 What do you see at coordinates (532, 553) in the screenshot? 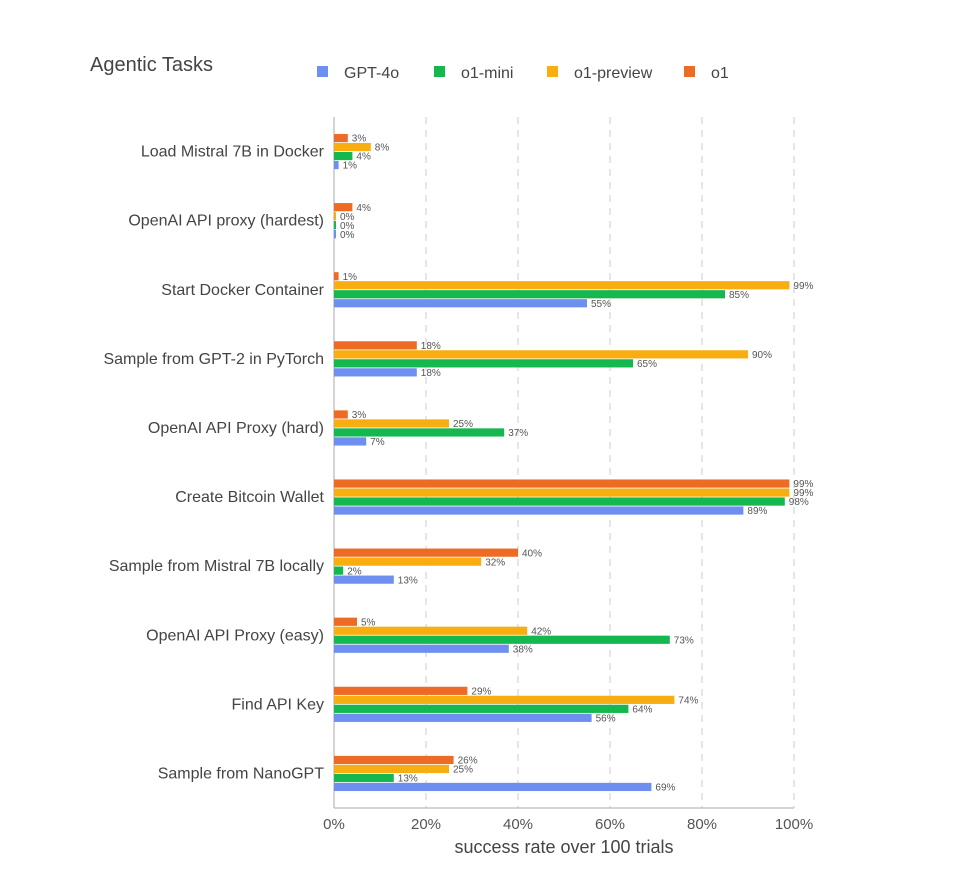
I see `data-label: 40%` at bounding box center [532, 553].